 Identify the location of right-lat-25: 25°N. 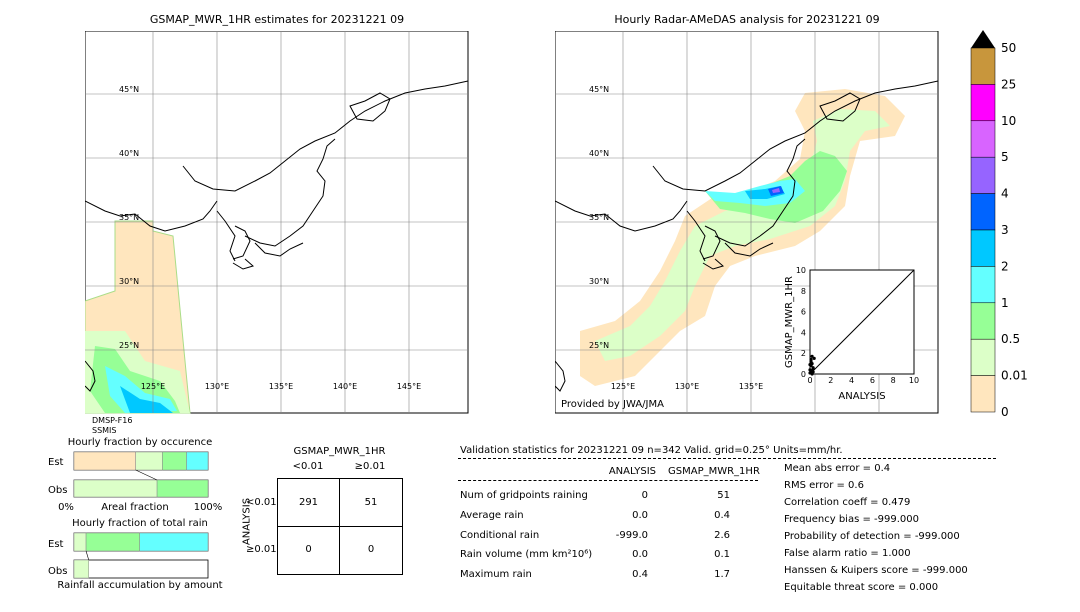
(599, 345).